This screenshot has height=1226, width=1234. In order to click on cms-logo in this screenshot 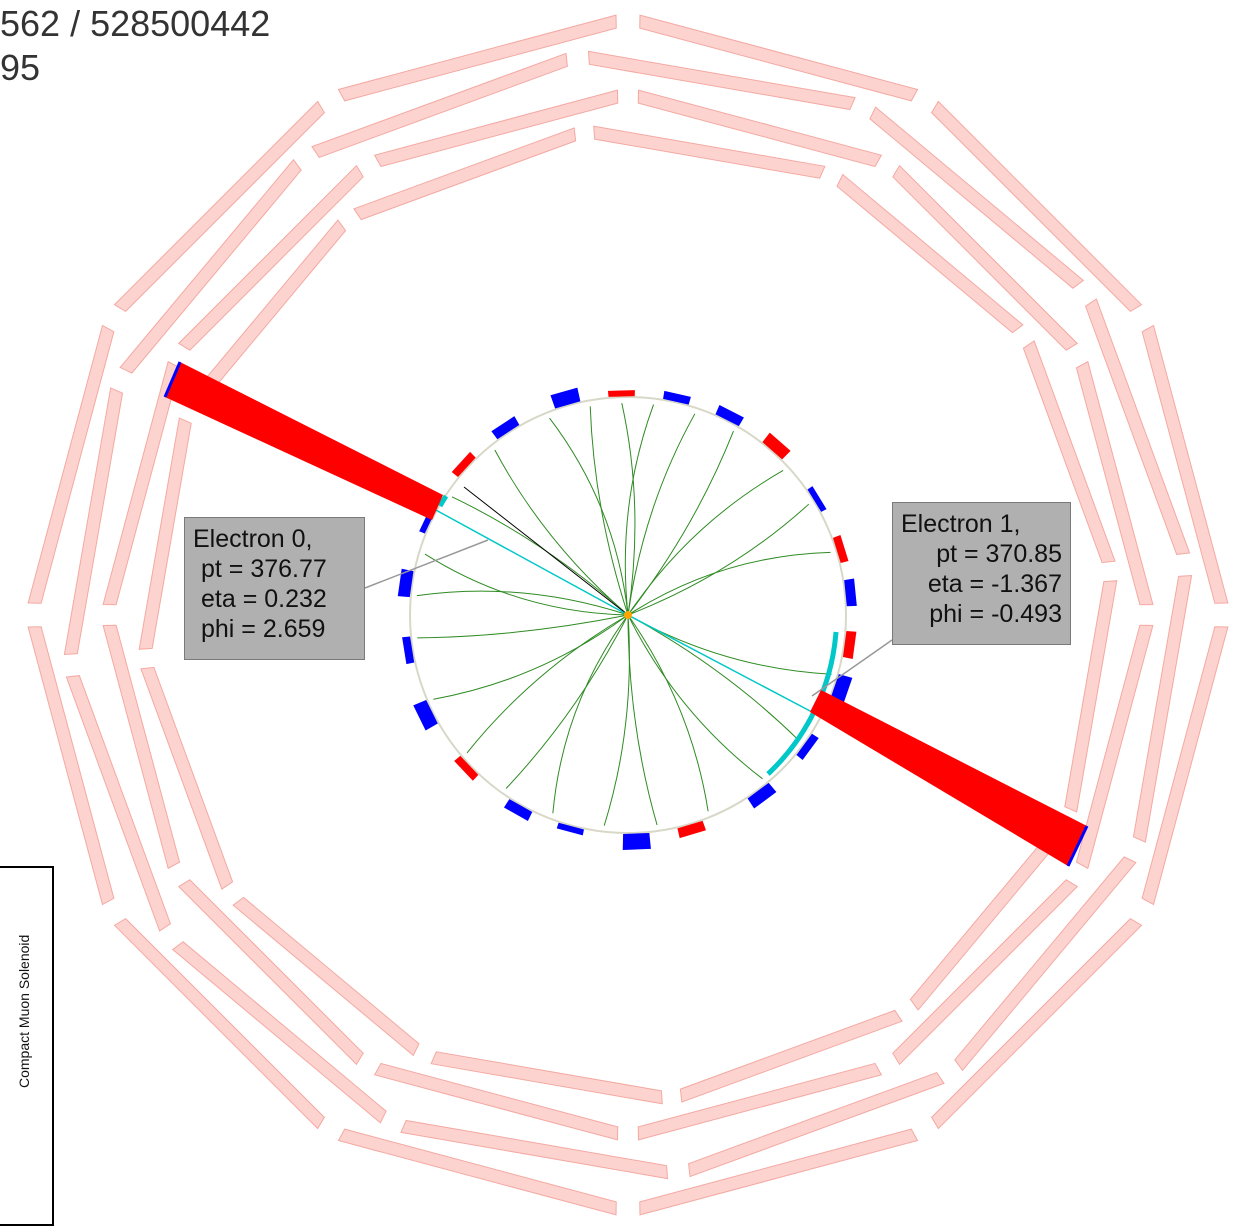, I will do `click(27, 1046)`.